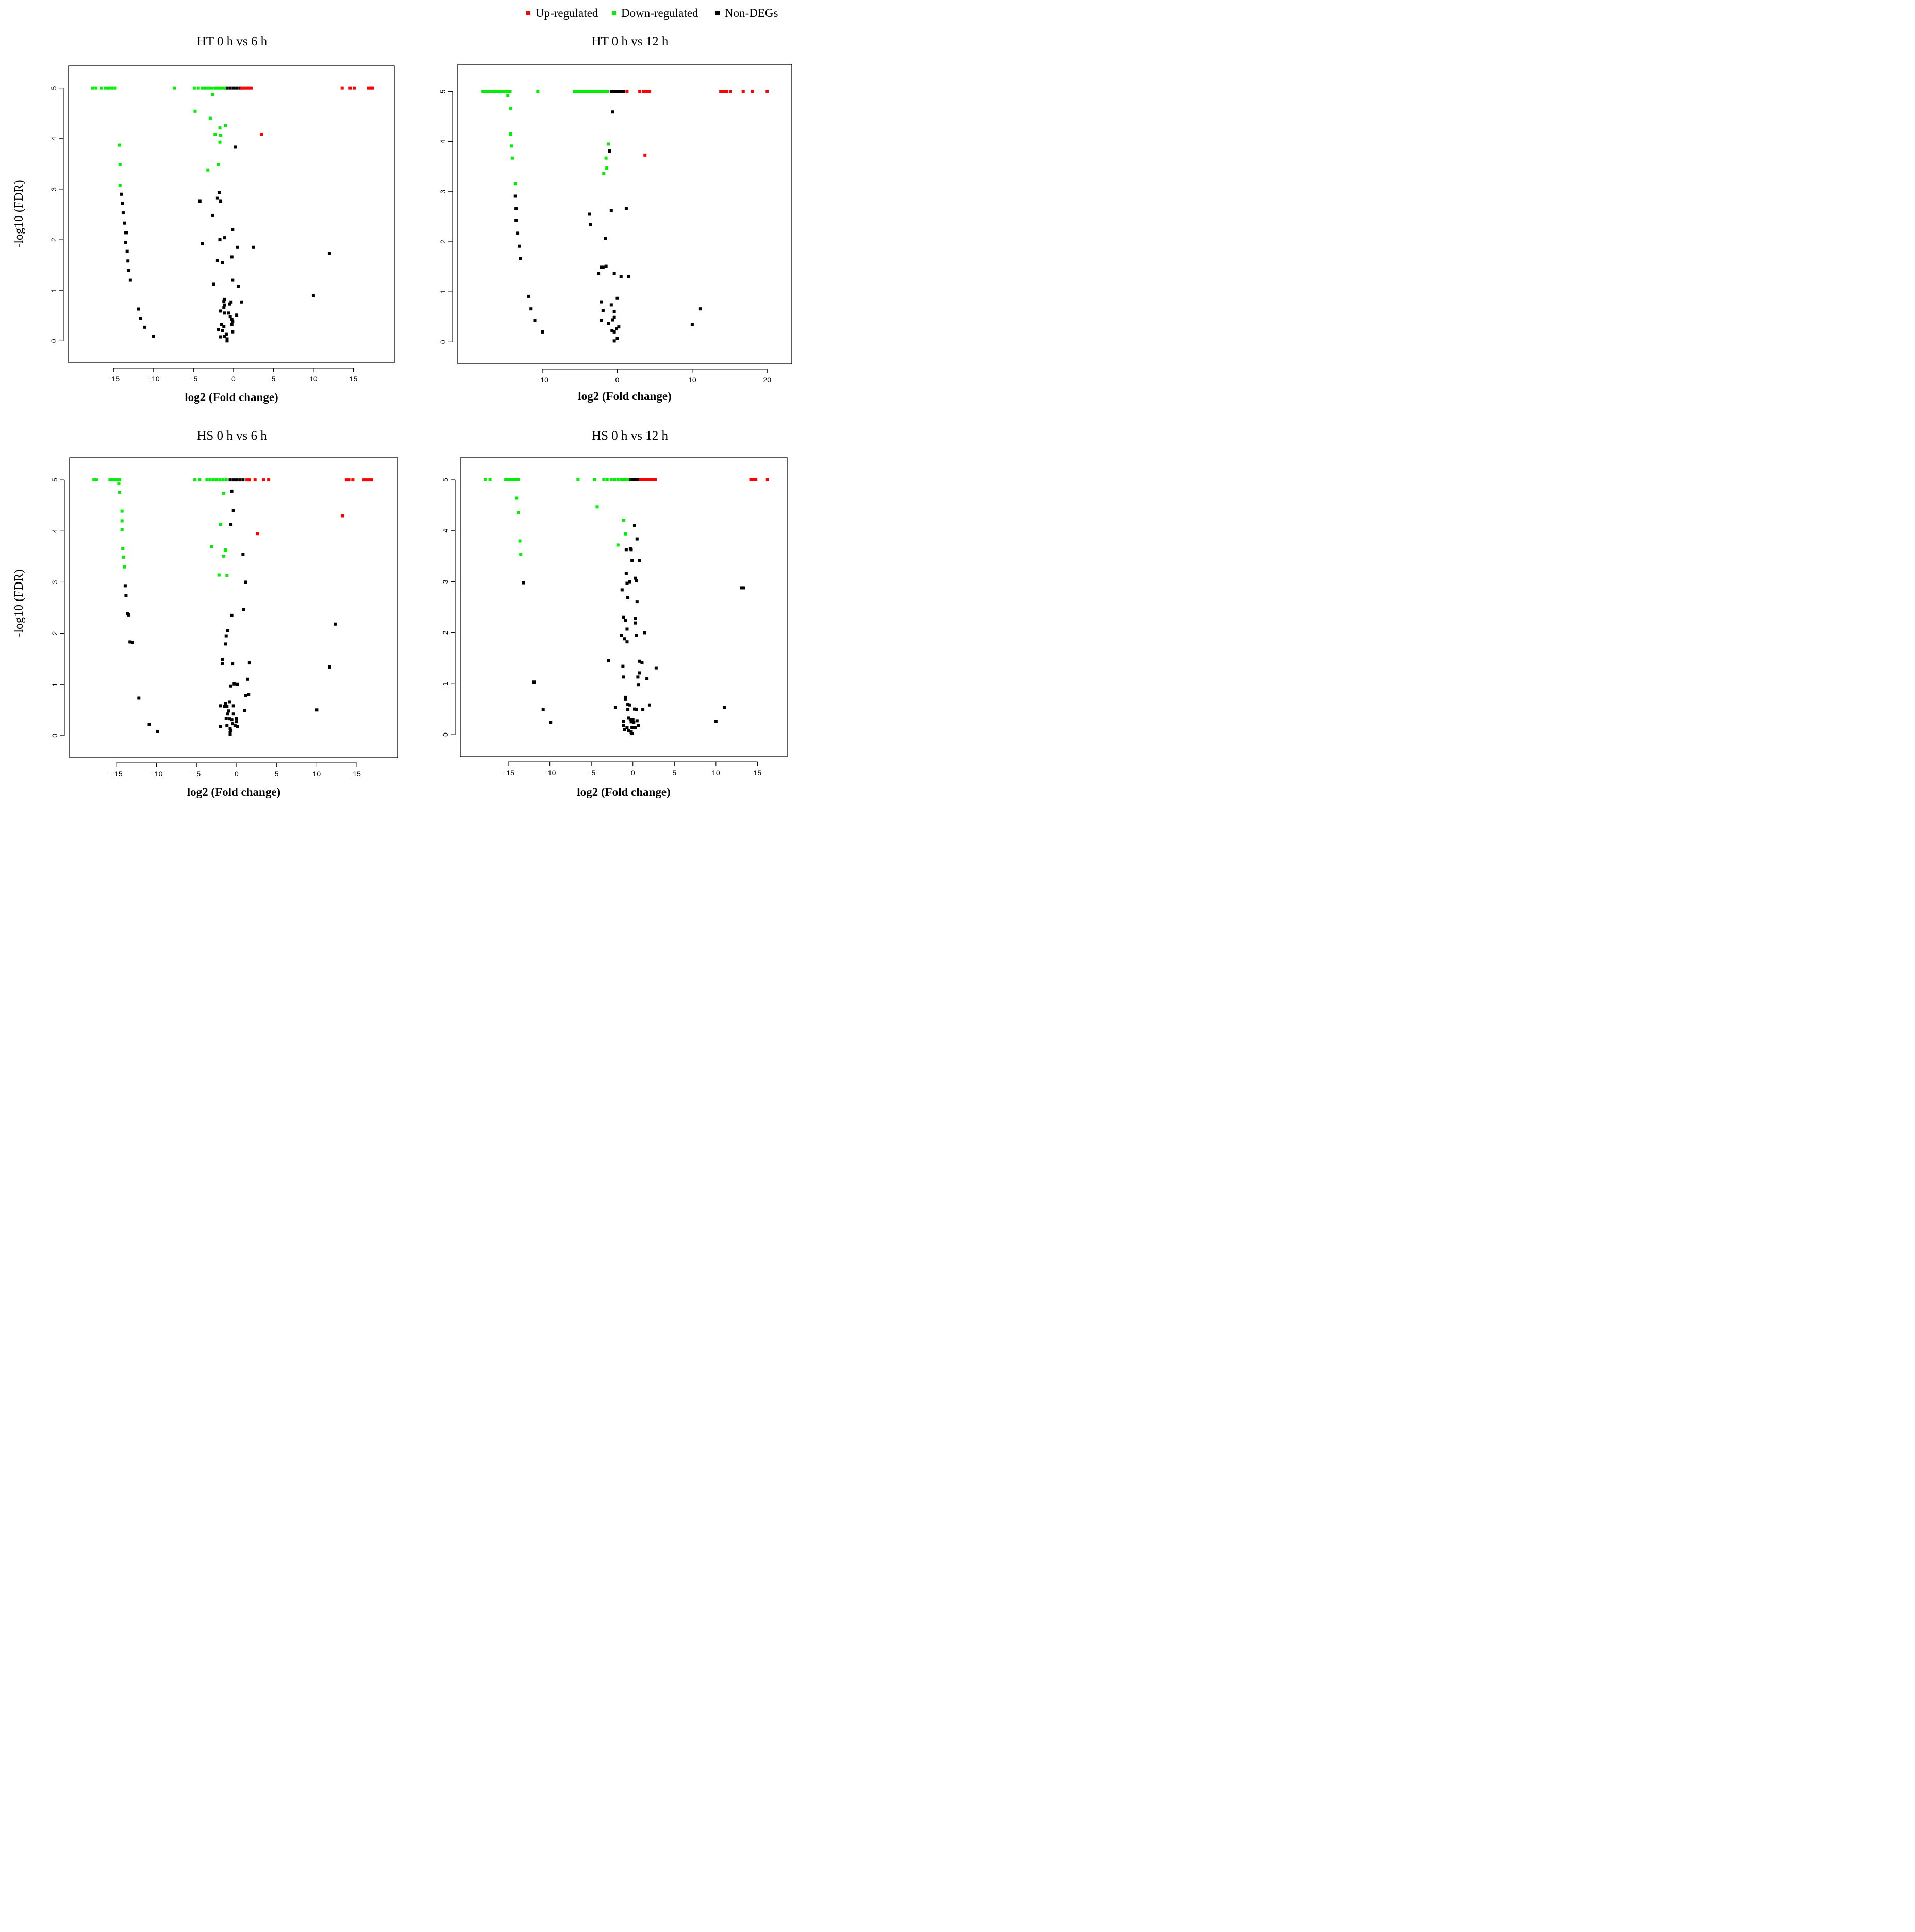 The width and height of the screenshot is (1915, 1932). Describe the element at coordinates (225, 214) in the screenshot. I see `series-non-degs` at that location.